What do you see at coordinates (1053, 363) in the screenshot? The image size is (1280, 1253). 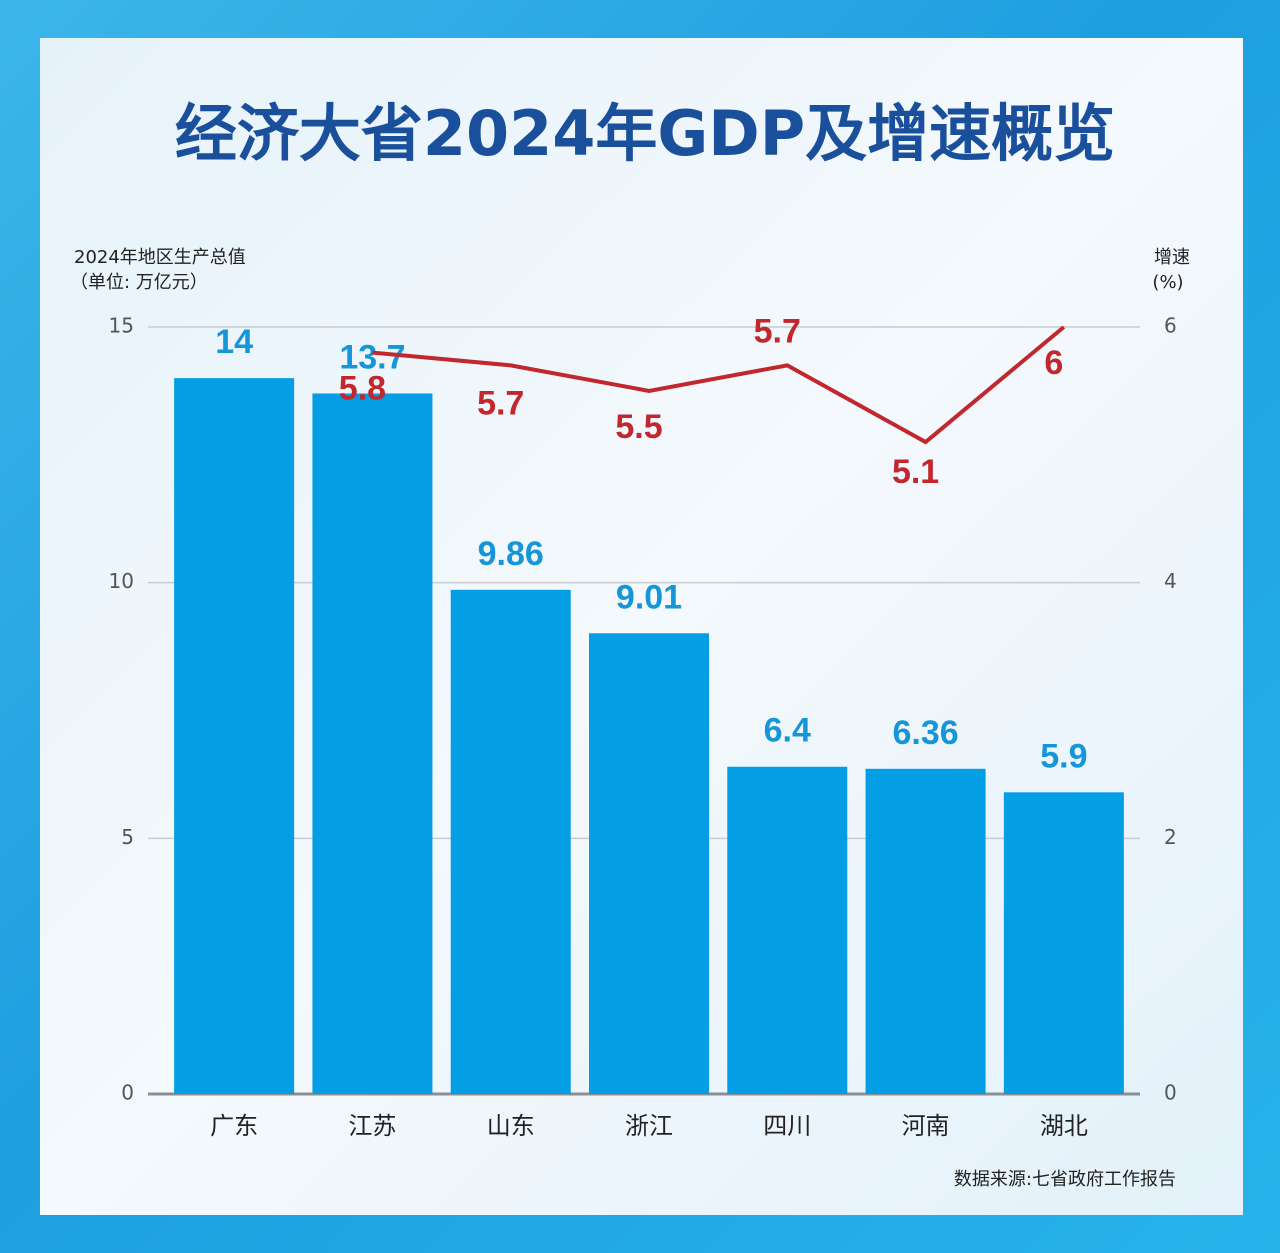 I see `line-value-label: 6` at bounding box center [1053, 363].